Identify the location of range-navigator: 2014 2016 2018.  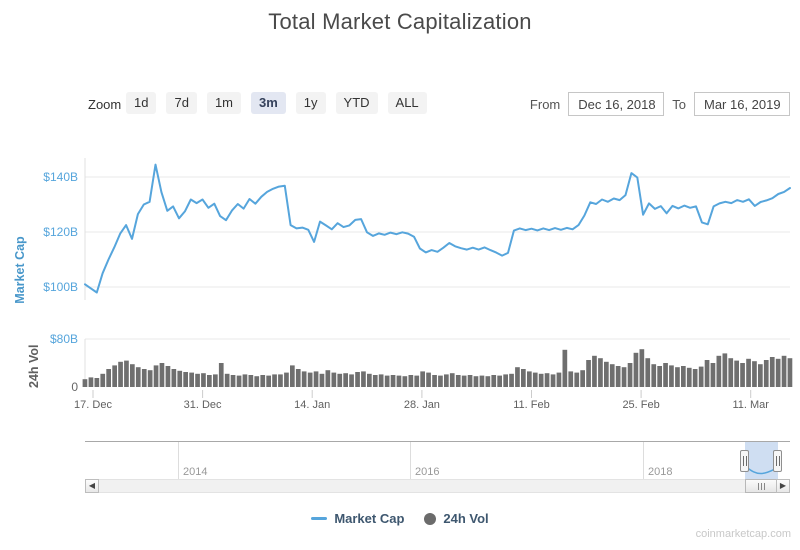
(437, 460).